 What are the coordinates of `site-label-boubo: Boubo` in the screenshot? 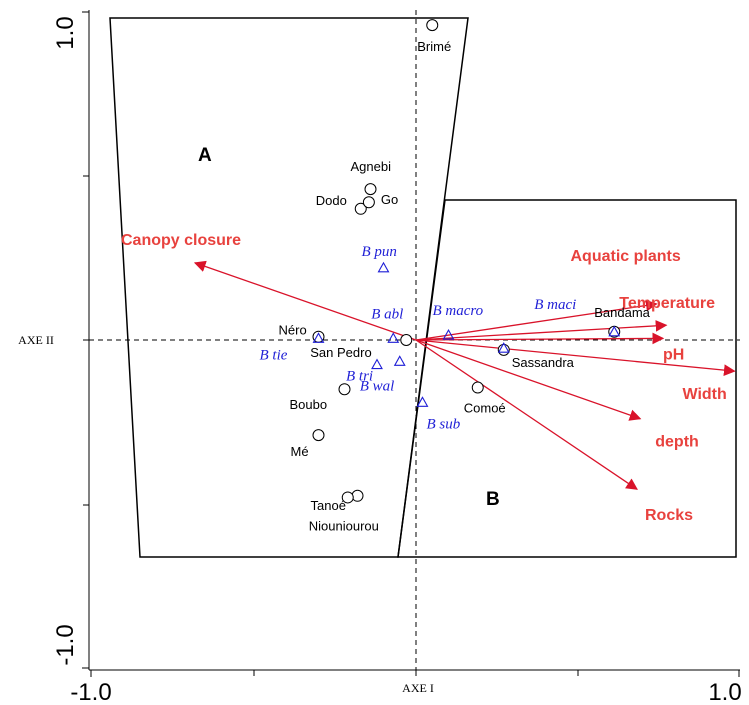 It's located at (309, 404).